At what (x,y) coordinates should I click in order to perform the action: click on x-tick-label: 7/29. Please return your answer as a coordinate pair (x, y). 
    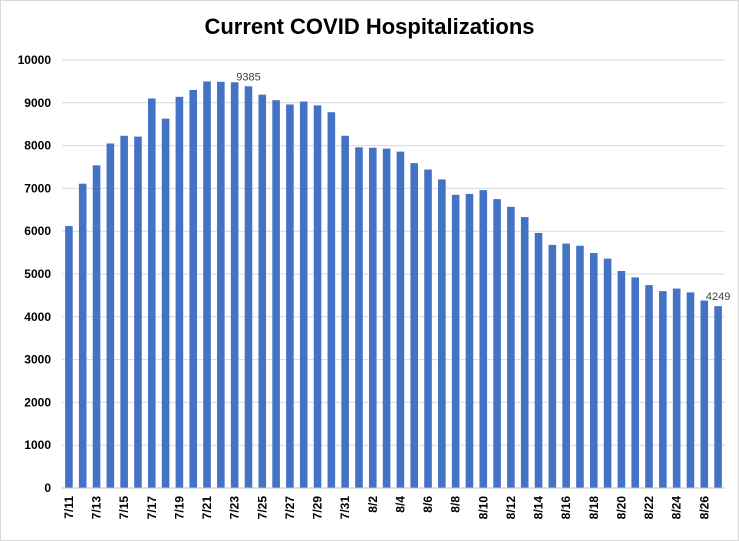
    Looking at the image, I should click on (318, 508).